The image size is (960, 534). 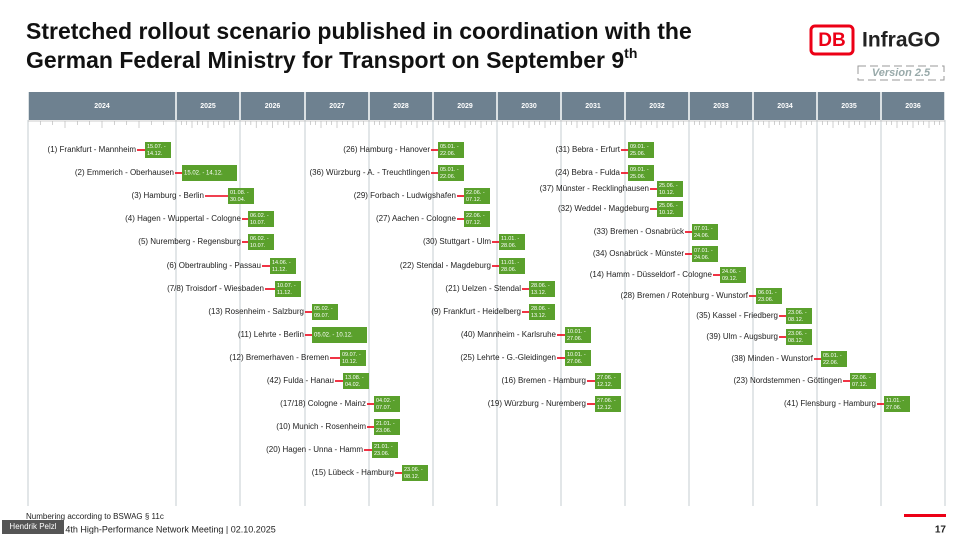 I want to click on project-label: (30) Stuttgart - Ulm, so click(x=457, y=241).